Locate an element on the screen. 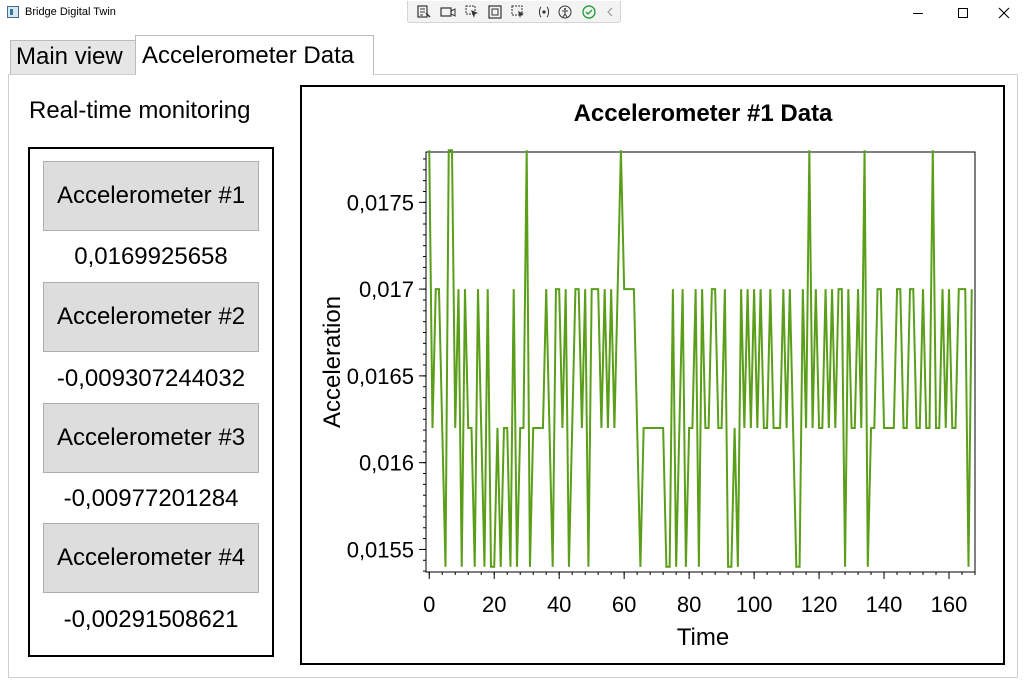  accelerometer-4-button: Accelerometer #4 is located at coordinates (151, 558).